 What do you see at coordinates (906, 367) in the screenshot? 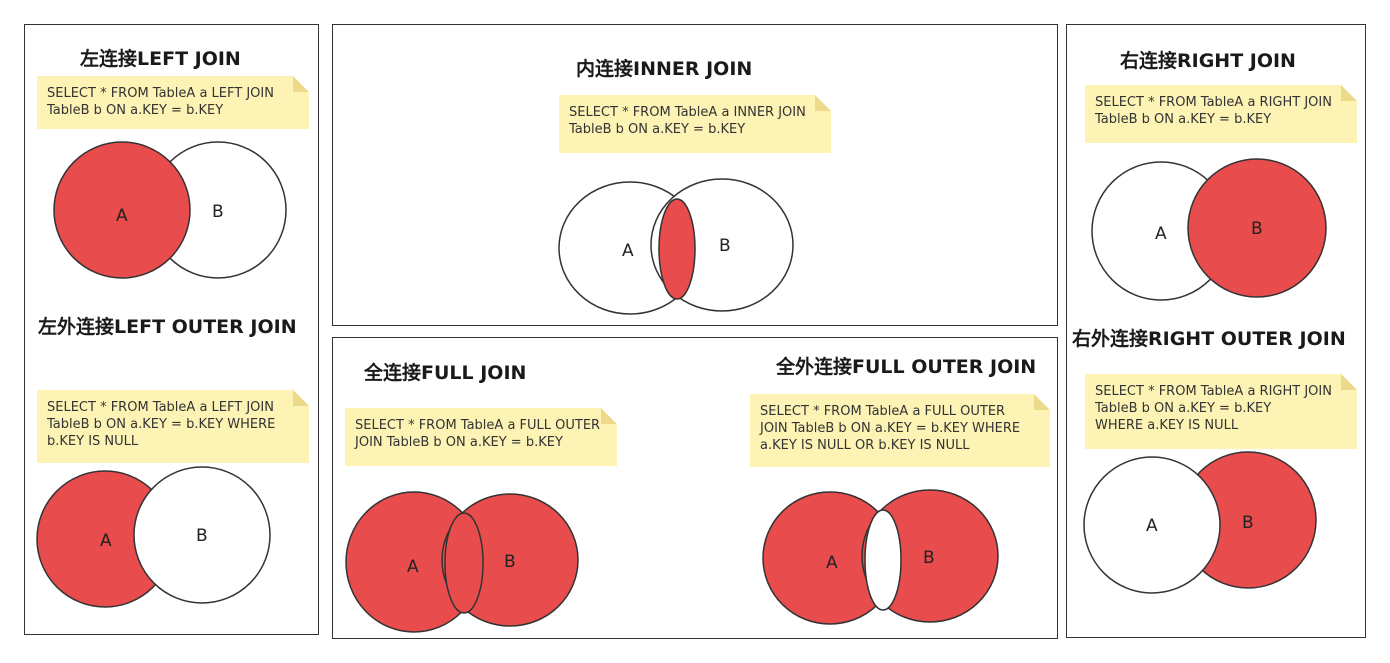
I see `full-outer-join-title: 全外连接FULL OUTER JOIN` at bounding box center [906, 367].